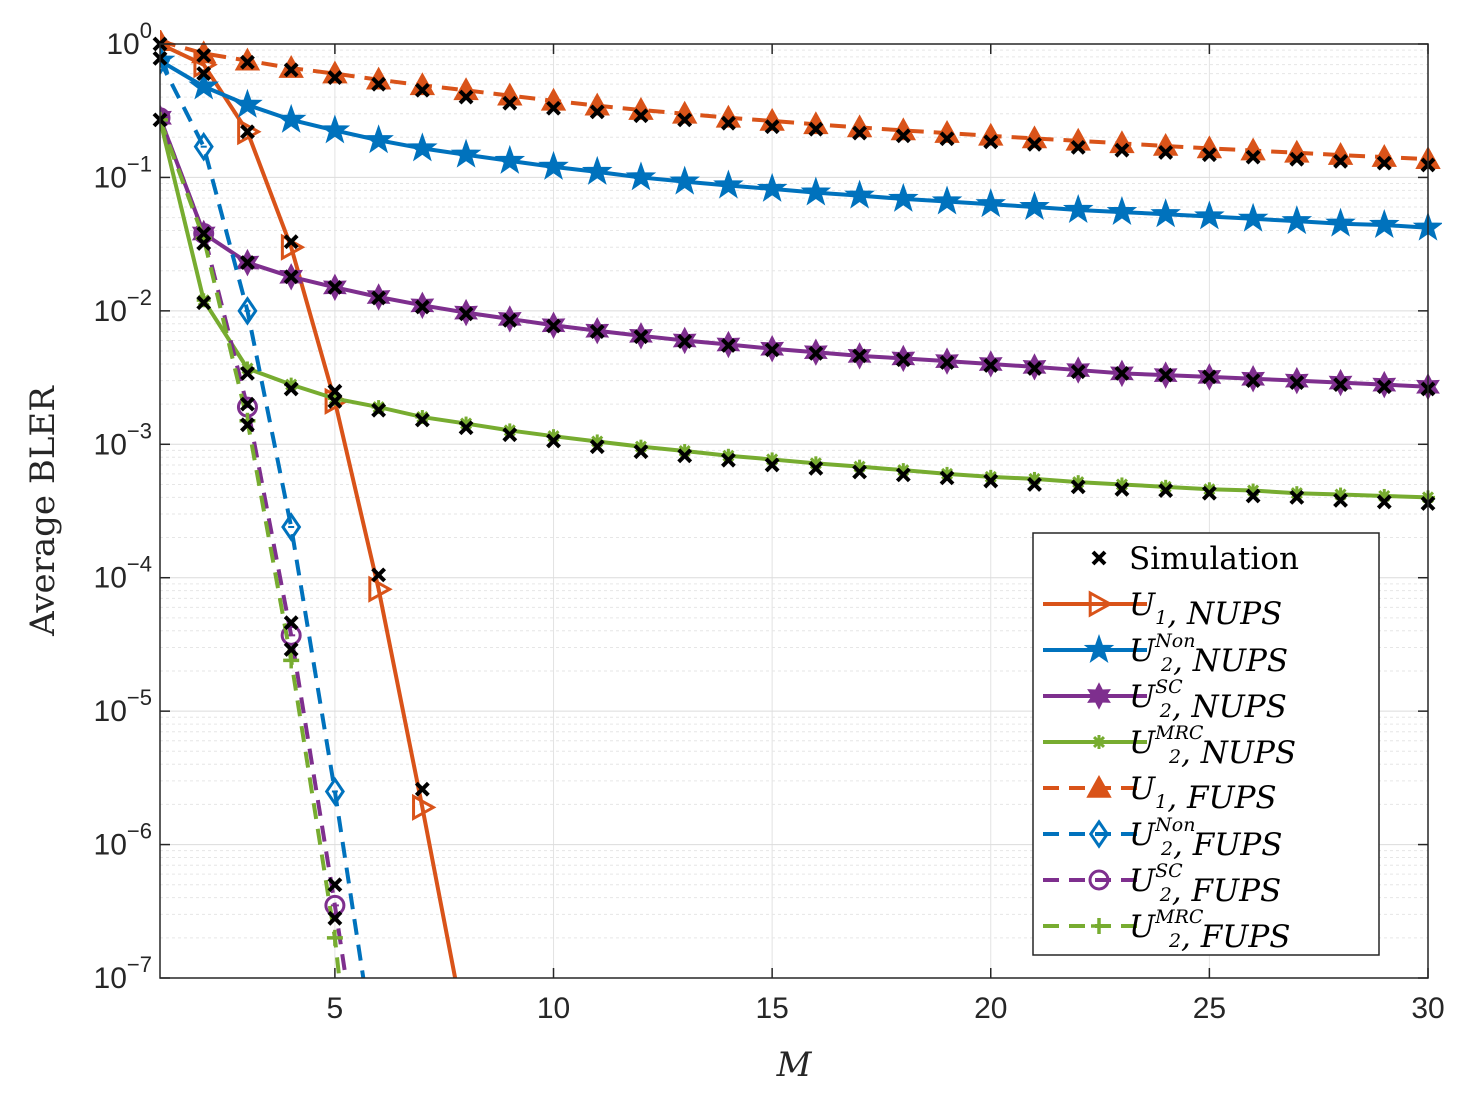  What do you see at coordinates (1209, 1008) in the screenshot?
I see `x-tick-label: 25` at bounding box center [1209, 1008].